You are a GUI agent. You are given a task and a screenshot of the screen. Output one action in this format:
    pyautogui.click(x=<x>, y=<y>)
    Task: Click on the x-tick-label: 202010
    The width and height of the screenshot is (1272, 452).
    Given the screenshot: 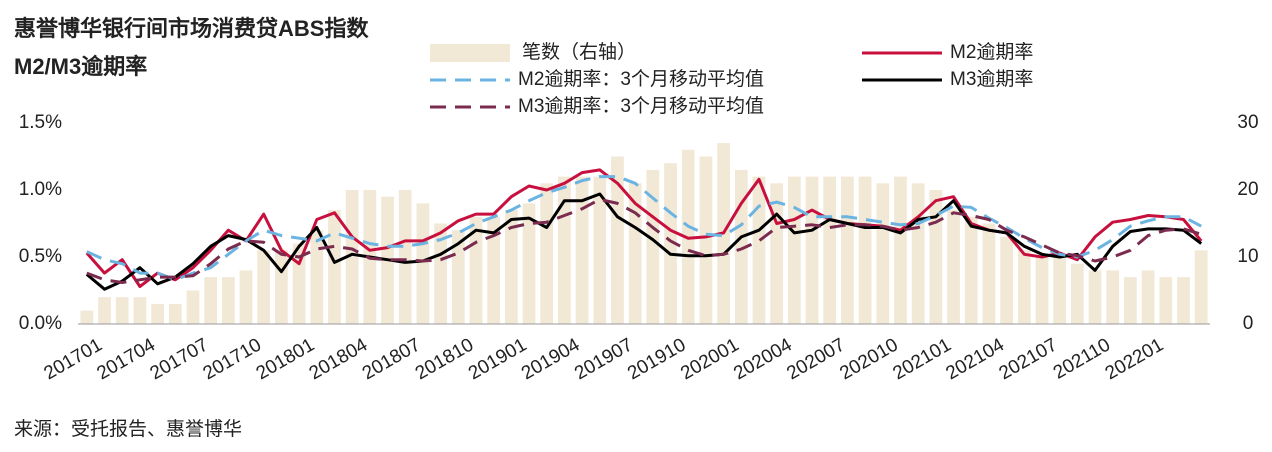 What is the action you would take?
    pyautogui.click(x=868, y=359)
    